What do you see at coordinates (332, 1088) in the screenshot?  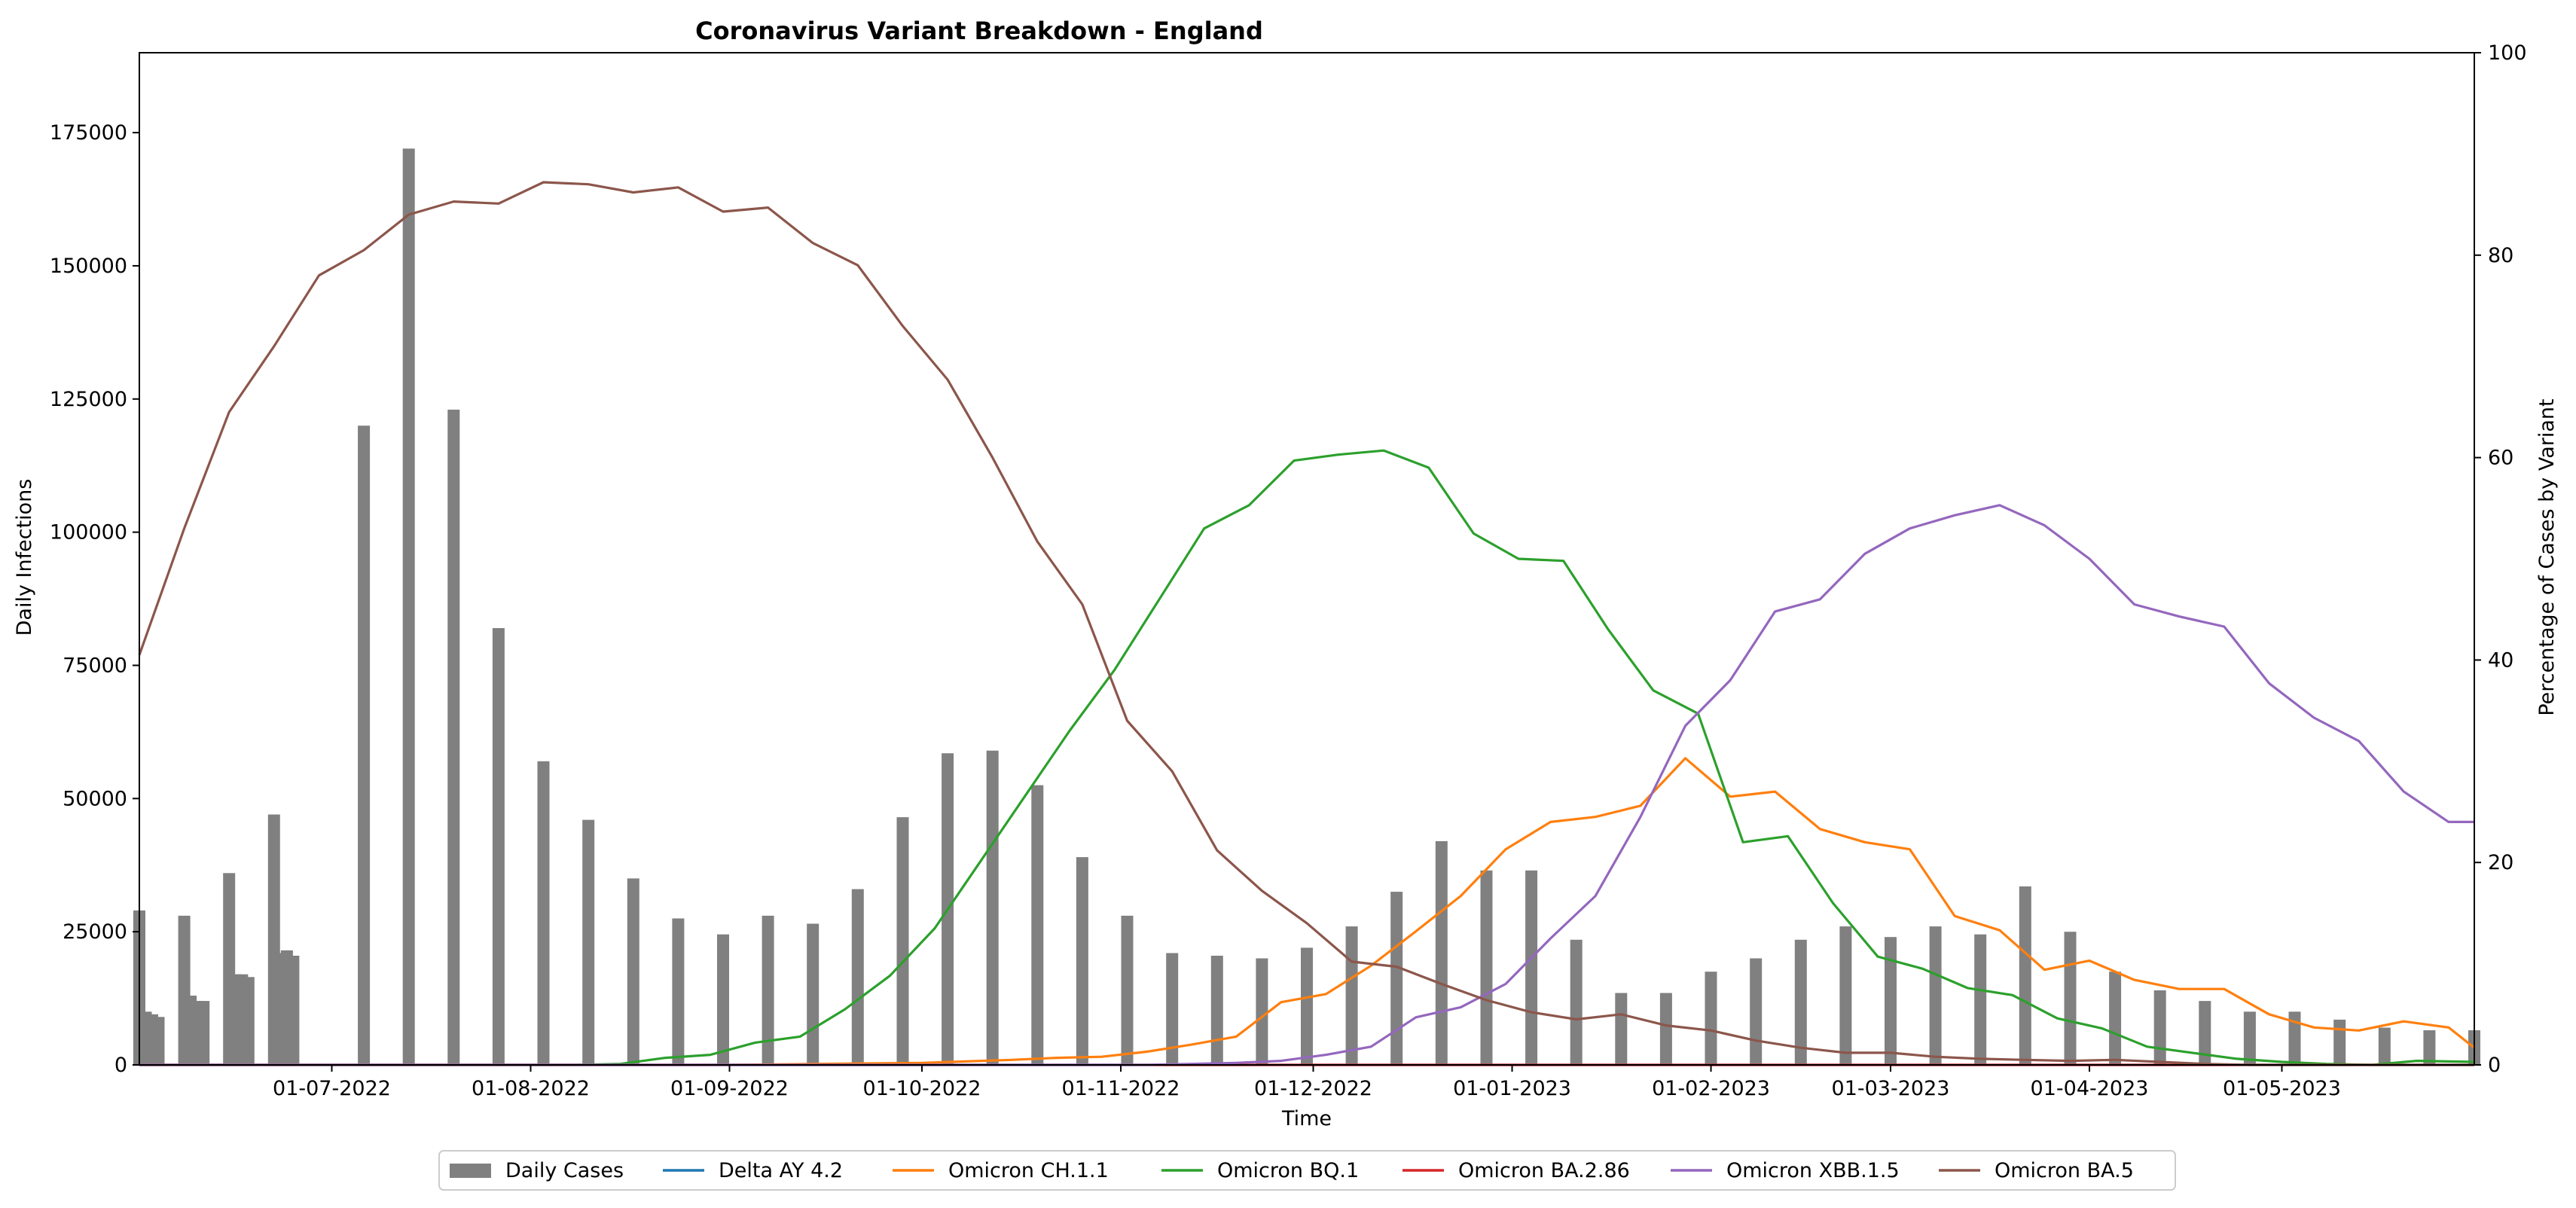 I see `x-tick-label: 01-07-2022` at bounding box center [332, 1088].